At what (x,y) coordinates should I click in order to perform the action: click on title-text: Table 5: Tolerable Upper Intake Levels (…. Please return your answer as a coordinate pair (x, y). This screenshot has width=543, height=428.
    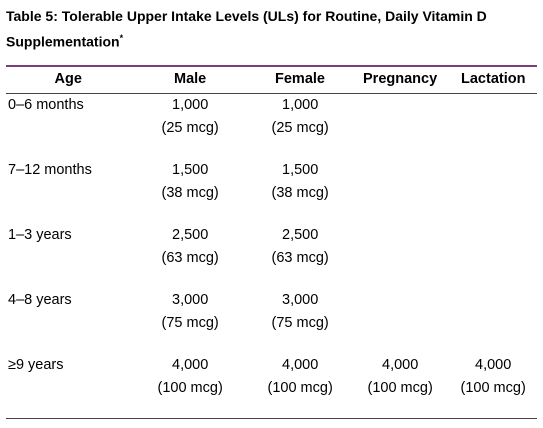
    Looking at the image, I should click on (246, 29).